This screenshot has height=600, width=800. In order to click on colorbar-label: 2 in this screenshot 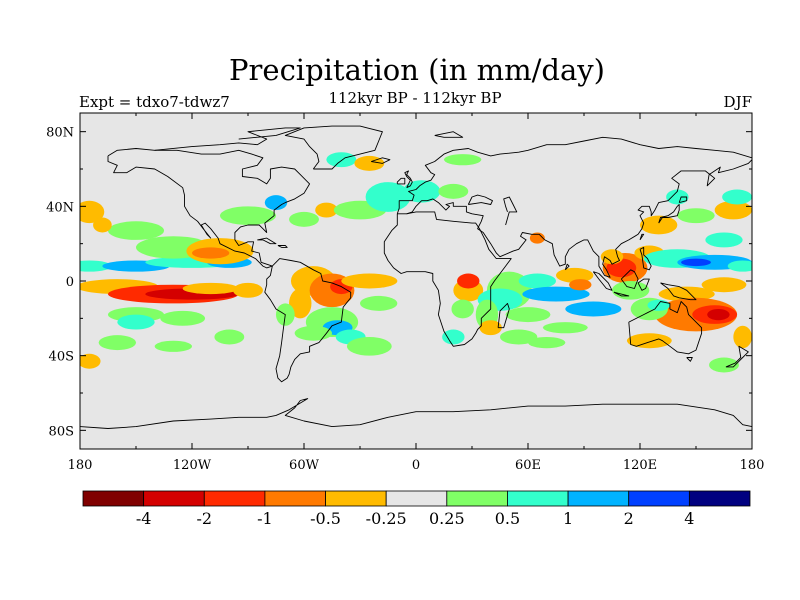, I will do `click(629, 518)`.